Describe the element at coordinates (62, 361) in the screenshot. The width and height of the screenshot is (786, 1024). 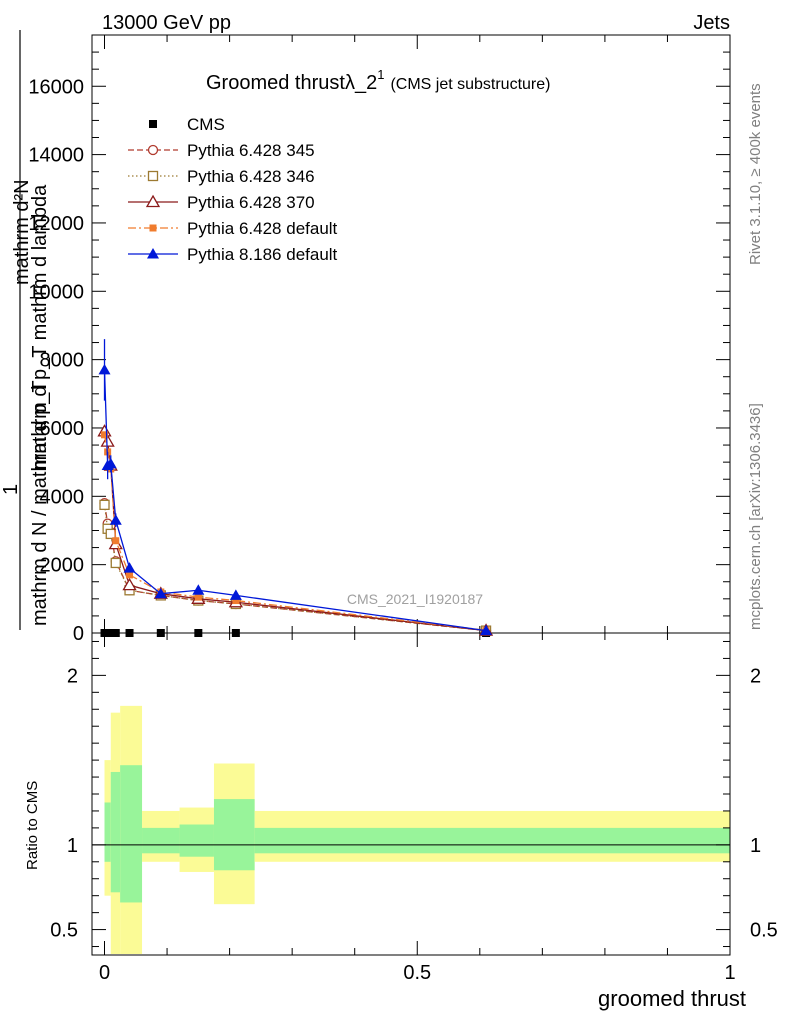
I see `y-tick-label: 8000` at that location.